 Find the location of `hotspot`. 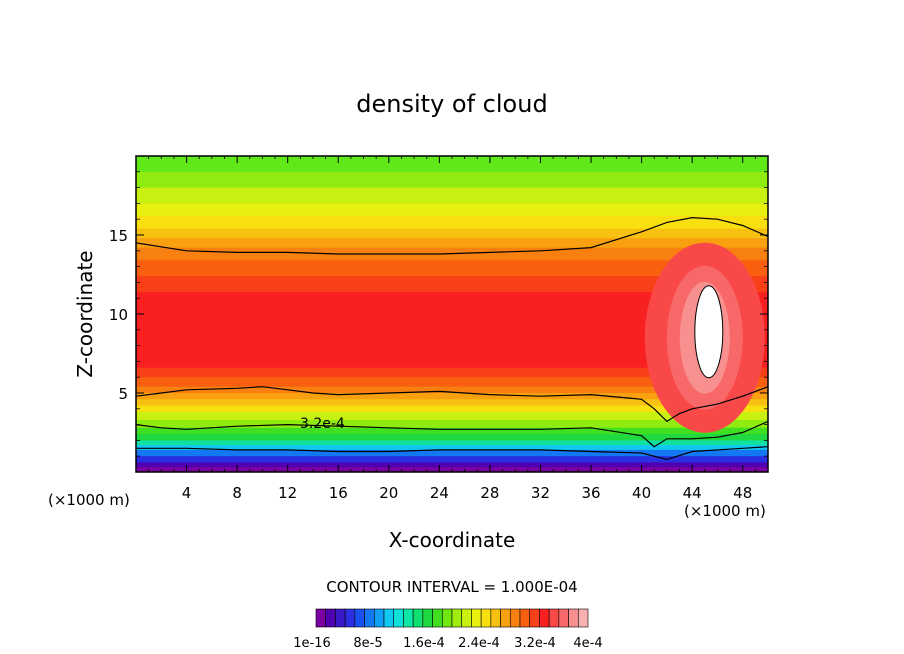

hotspot is located at coordinates (704, 337).